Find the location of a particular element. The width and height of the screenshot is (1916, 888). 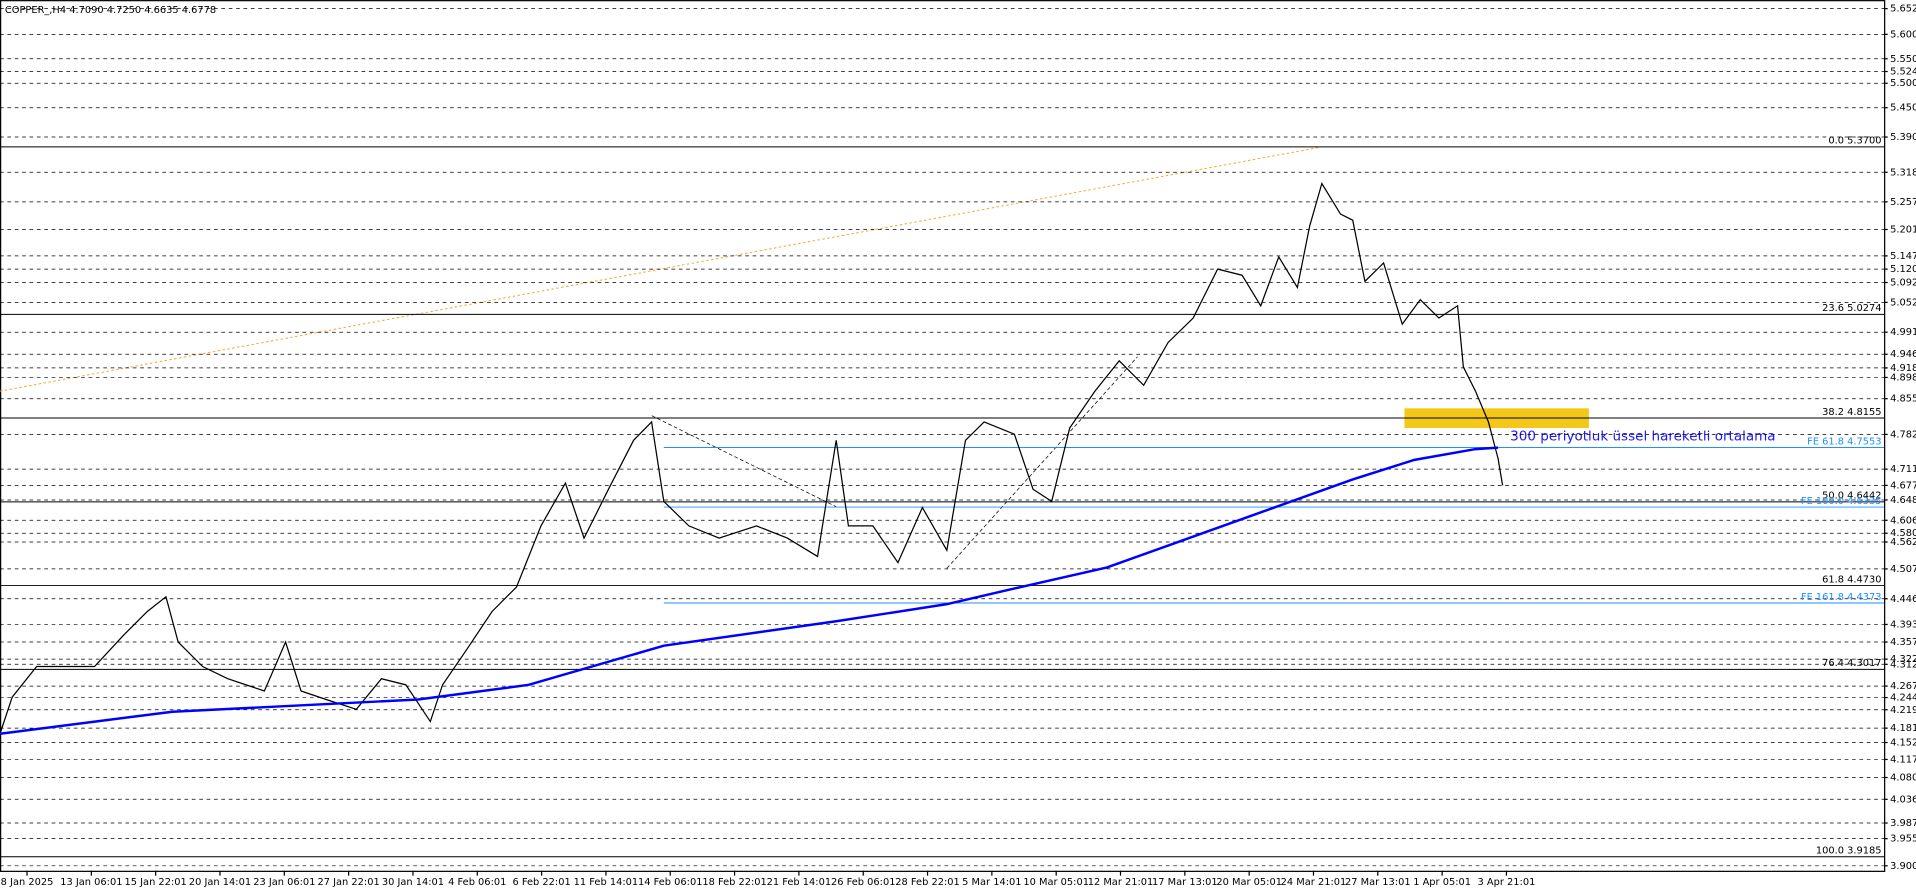

y-tick-label: 4.2440 is located at coordinates (1903, 698).